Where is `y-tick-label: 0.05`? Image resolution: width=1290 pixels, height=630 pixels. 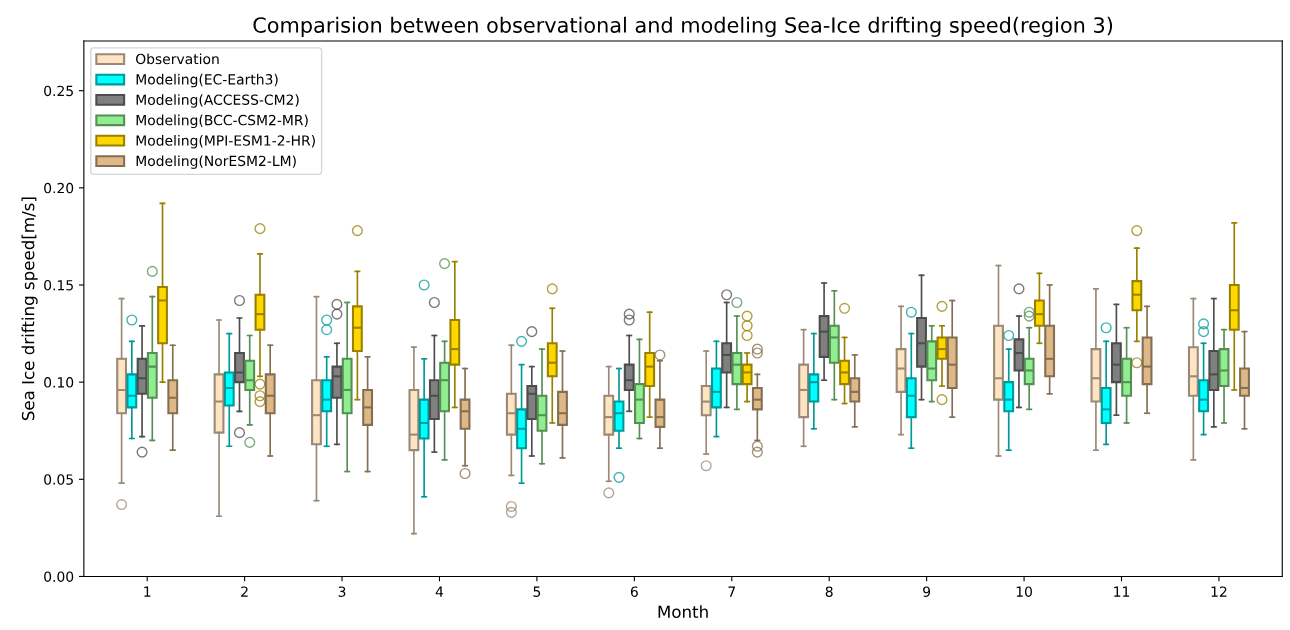 y-tick-label: 0.05 is located at coordinates (58, 479).